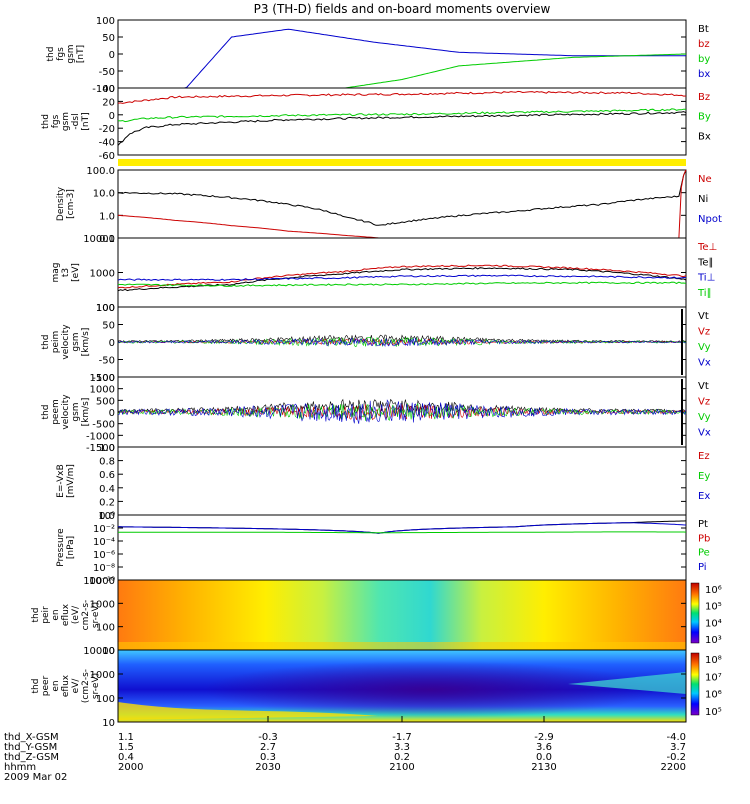 Image resolution: width=750 pixels, height=804 pixels. I want to click on footer-value: 2100, so click(401, 767).